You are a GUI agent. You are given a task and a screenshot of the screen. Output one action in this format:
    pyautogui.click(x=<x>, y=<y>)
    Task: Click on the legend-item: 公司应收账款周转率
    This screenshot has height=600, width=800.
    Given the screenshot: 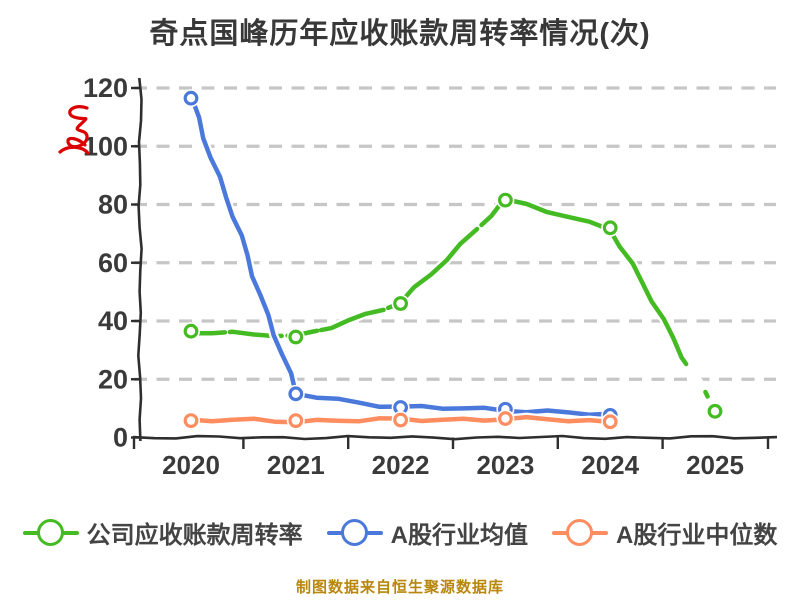 What is the action you would take?
    pyautogui.click(x=162, y=532)
    